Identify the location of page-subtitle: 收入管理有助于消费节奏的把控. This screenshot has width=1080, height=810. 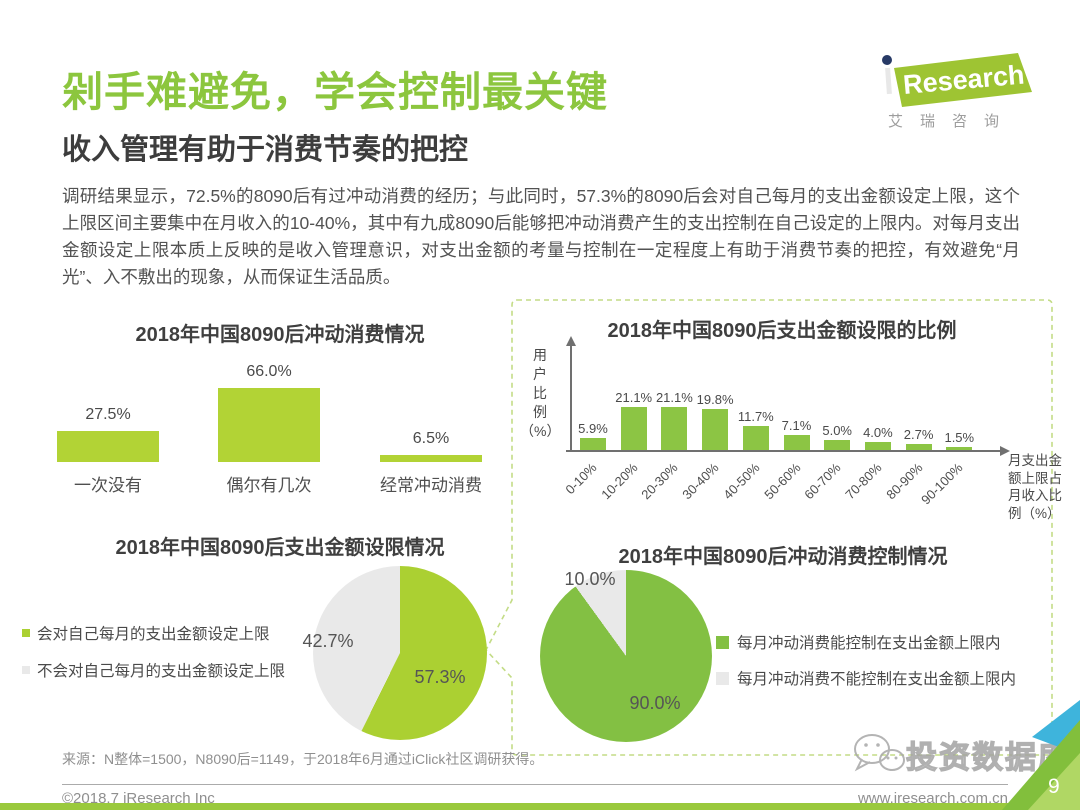
(265, 150).